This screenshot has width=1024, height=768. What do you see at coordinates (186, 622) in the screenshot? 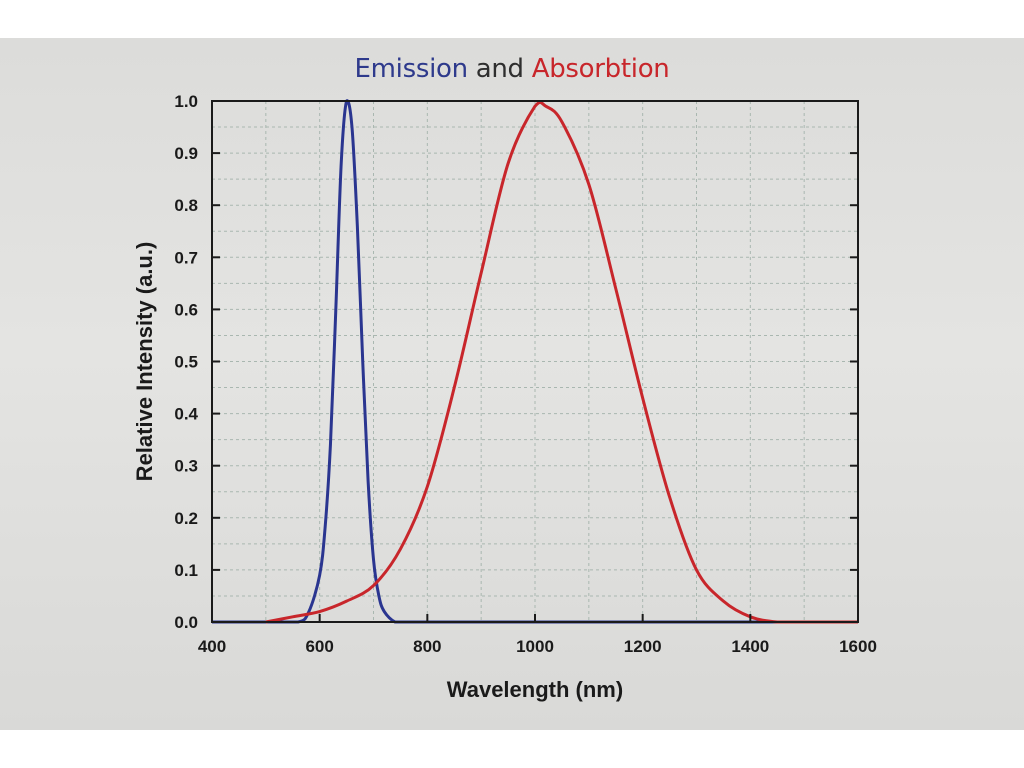
I see `y-tick-label: 0.0` at bounding box center [186, 622].